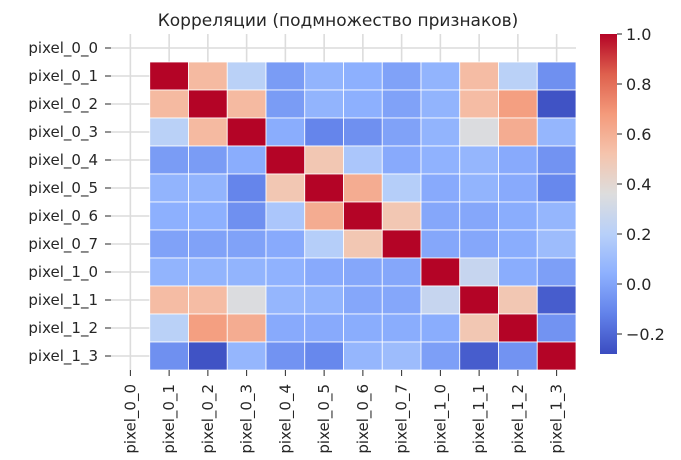 The image size is (681, 460). Describe the element at coordinates (518, 419) in the screenshot. I see `x-tick-label: pixel_1_2` at that location.